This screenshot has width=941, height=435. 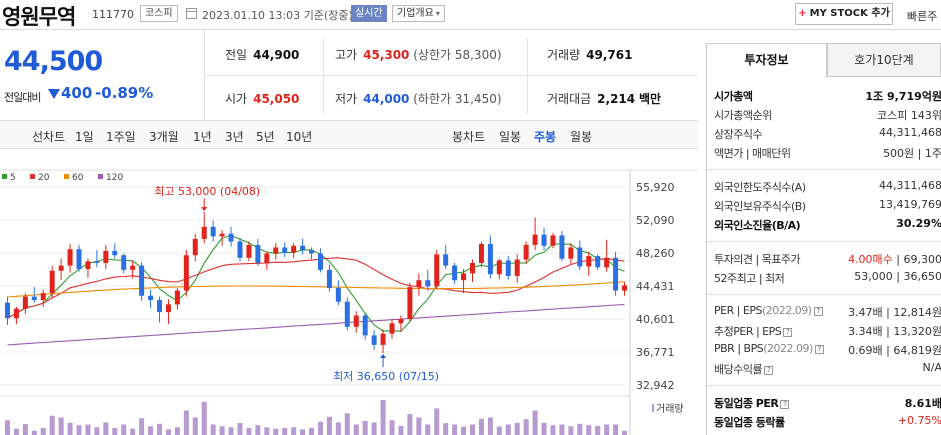 I want to click on tab-invest-info: 투자정보, so click(x=766, y=60).